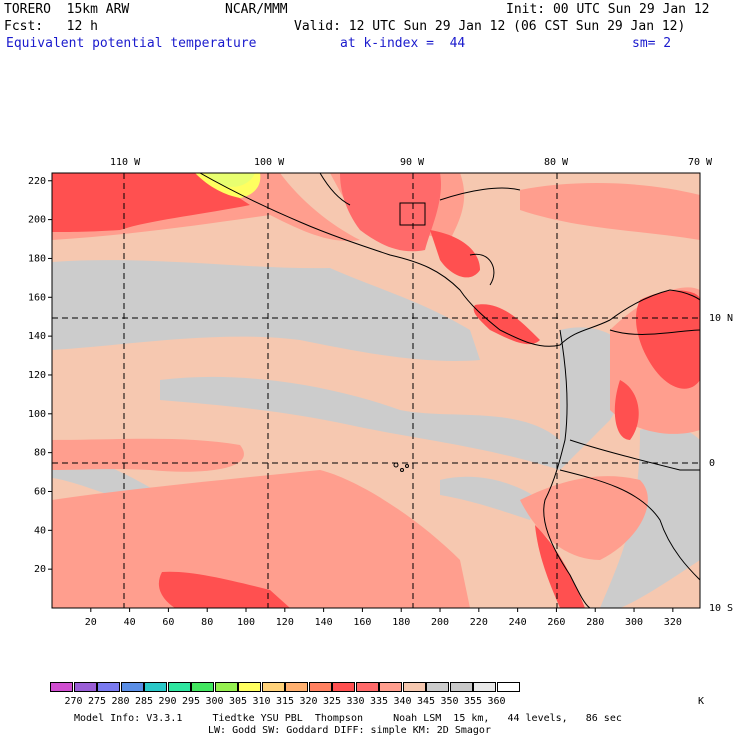 This screenshot has height=740, width=740. Describe the element at coordinates (120, 701) in the screenshot. I see `legend-label: 280` at that location.